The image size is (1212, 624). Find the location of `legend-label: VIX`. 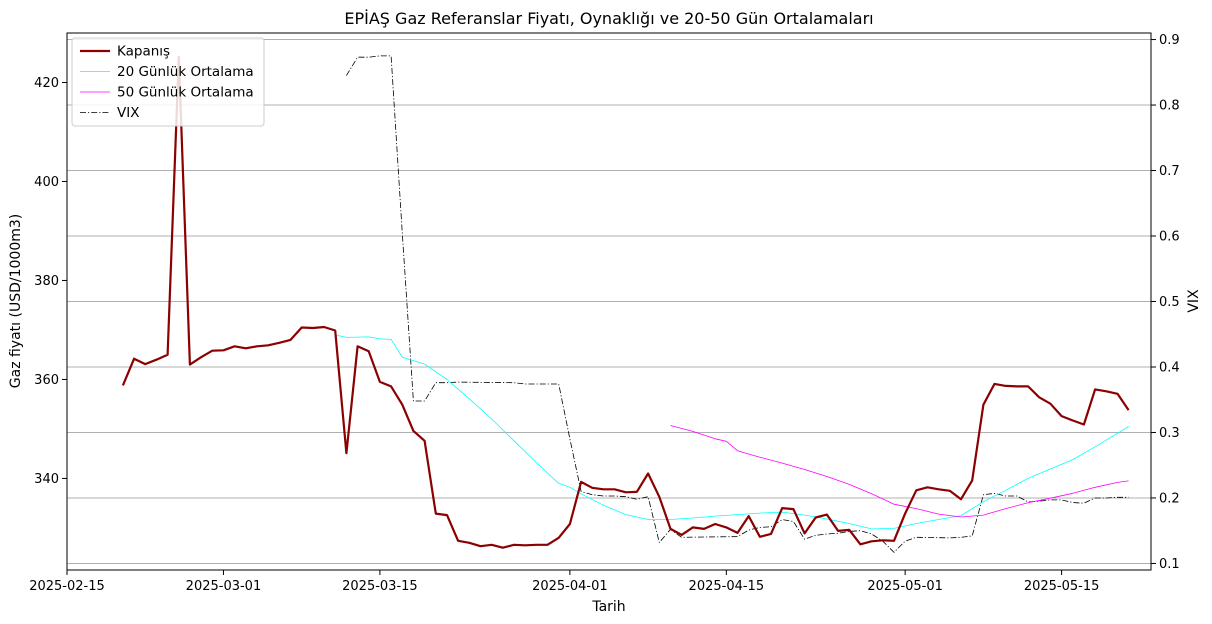

legend-label: VIX is located at coordinates (128, 113).